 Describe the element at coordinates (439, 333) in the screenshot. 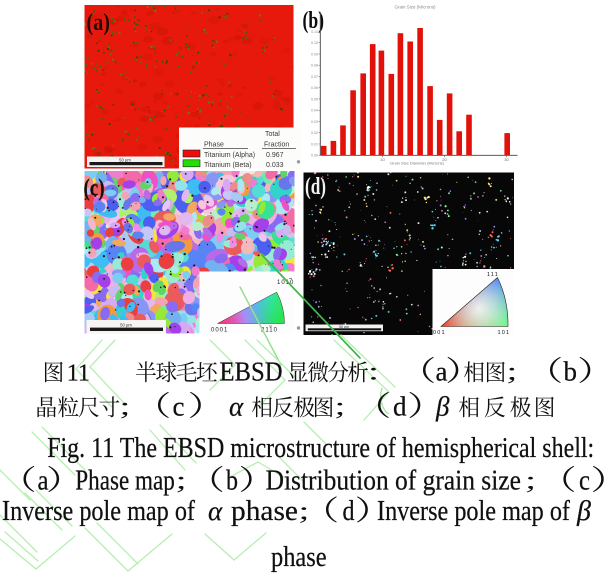

I see `svg-text: 001` at that location.